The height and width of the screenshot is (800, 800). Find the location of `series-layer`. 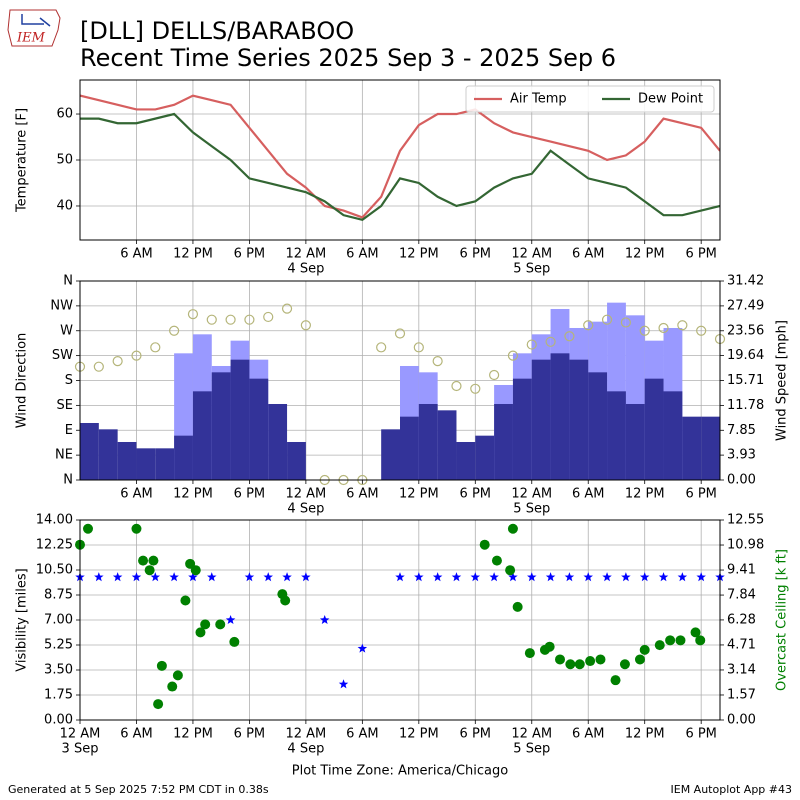

series-layer is located at coordinates (400, 157).